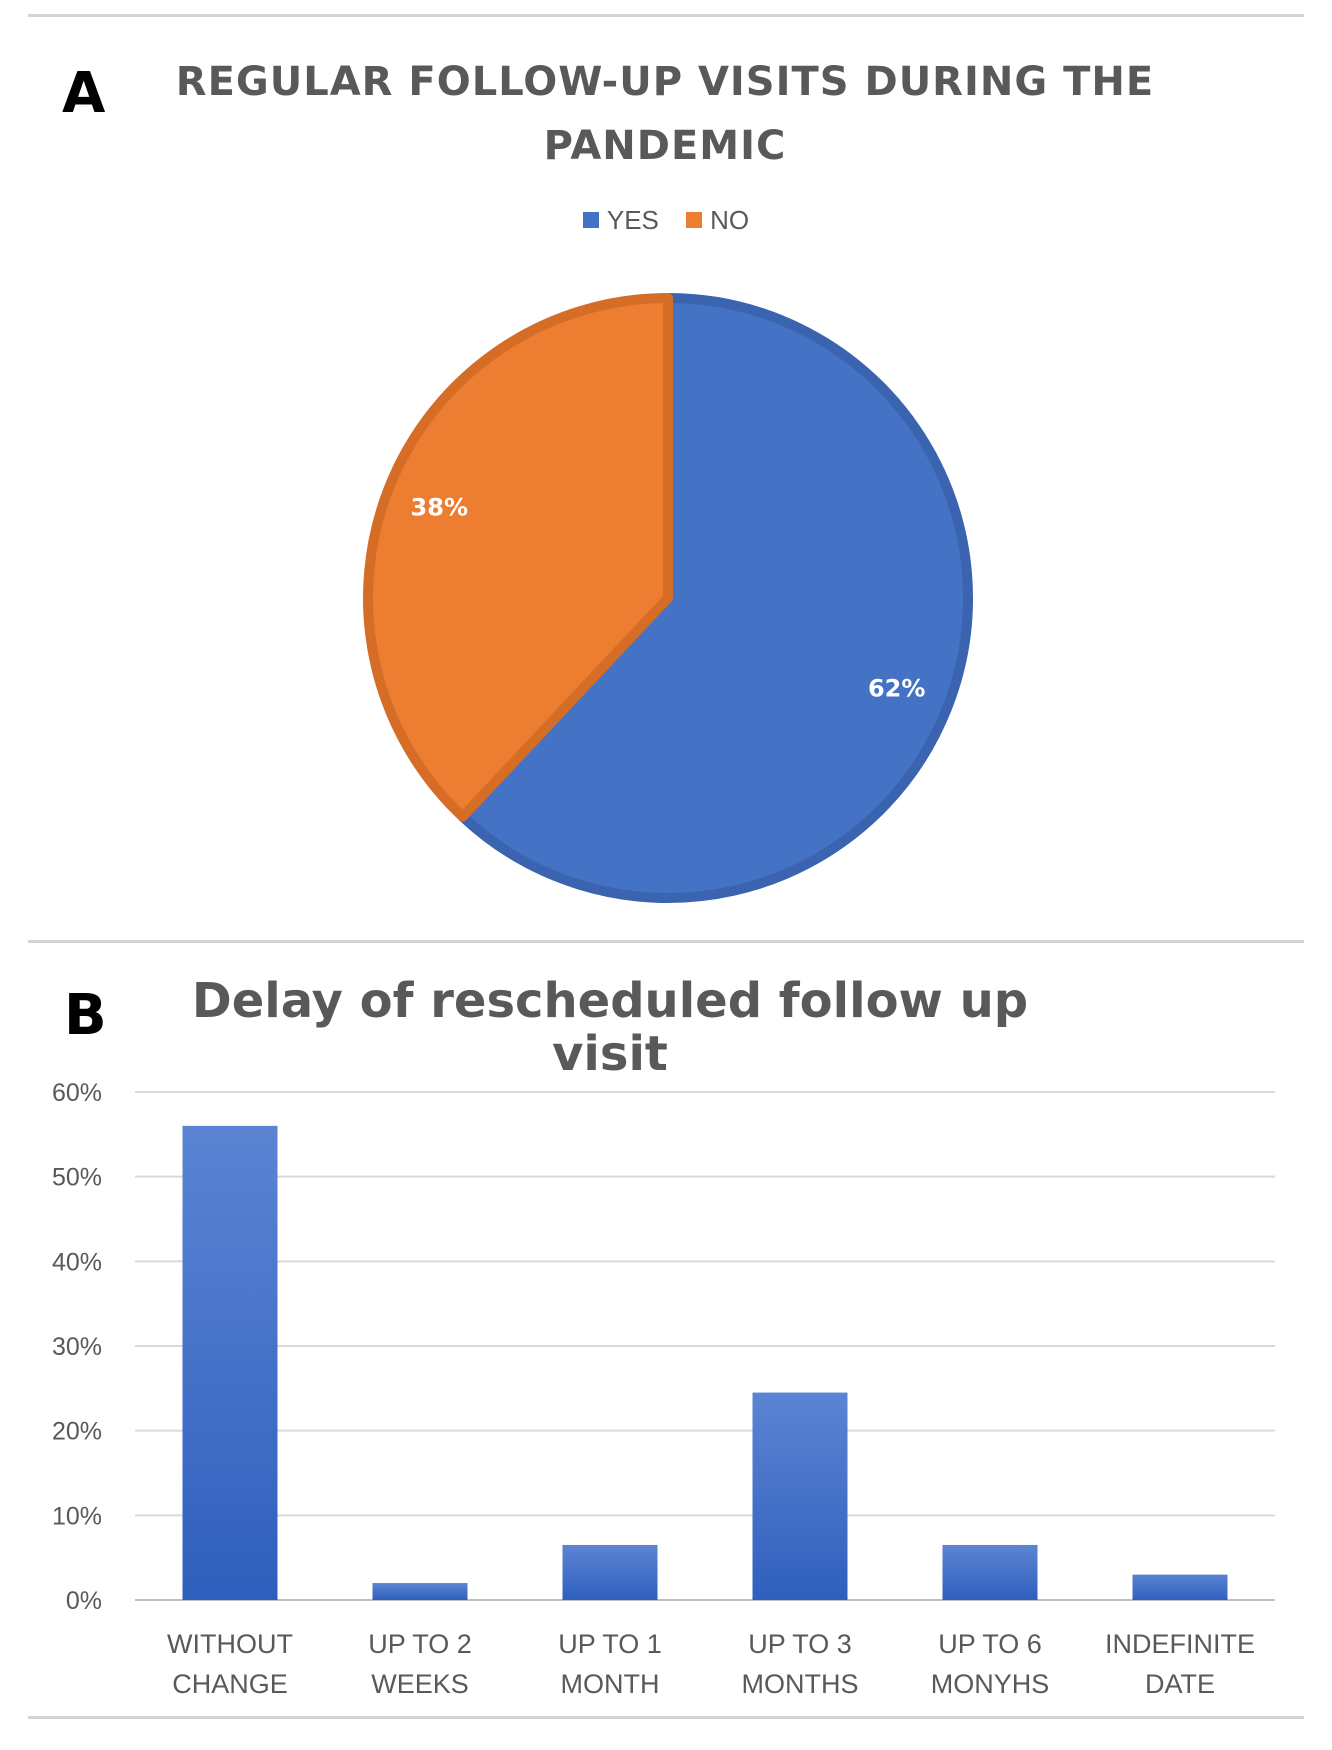 The width and height of the screenshot is (1332, 1750). I want to click on top-divider, so click(666, 15).